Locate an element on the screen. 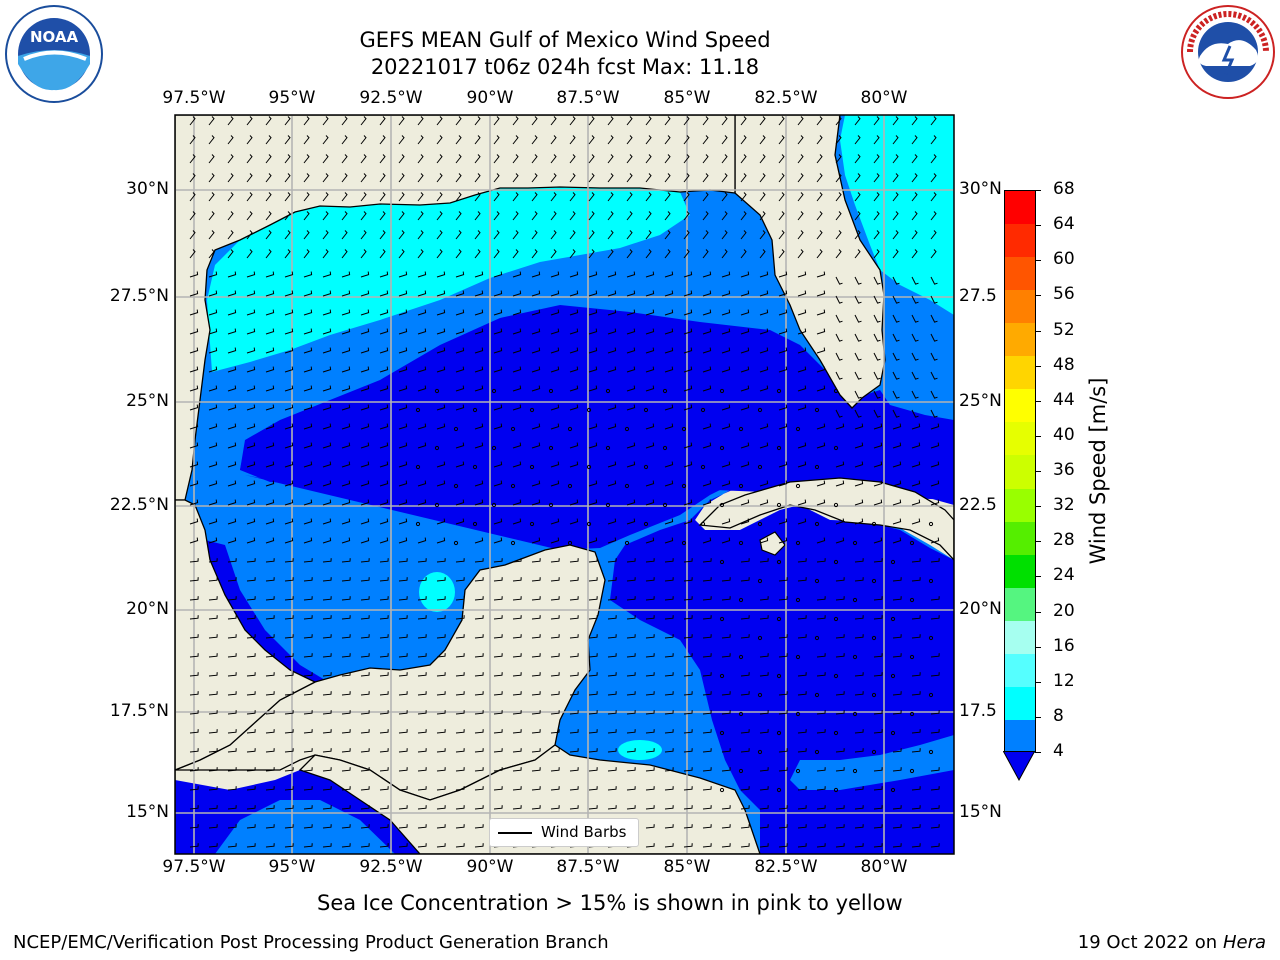 Image resolution: width=1280 pixels, height=960 pixels. lon-bottom-label: 87.5°W is located at coordinates (588, 867).